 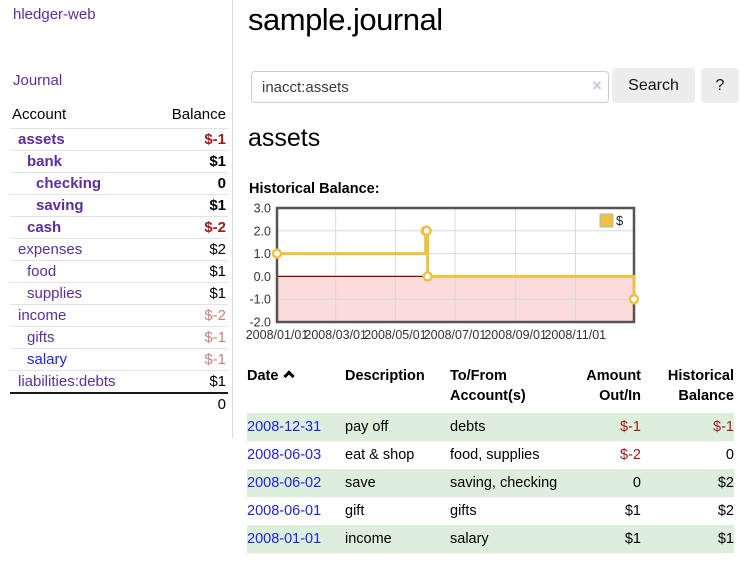 What do you see at coordinates (575, 335) in the screenshot?
I see `x-axis-tick-label: 2008/11/01` at bounding box center [575, 335].